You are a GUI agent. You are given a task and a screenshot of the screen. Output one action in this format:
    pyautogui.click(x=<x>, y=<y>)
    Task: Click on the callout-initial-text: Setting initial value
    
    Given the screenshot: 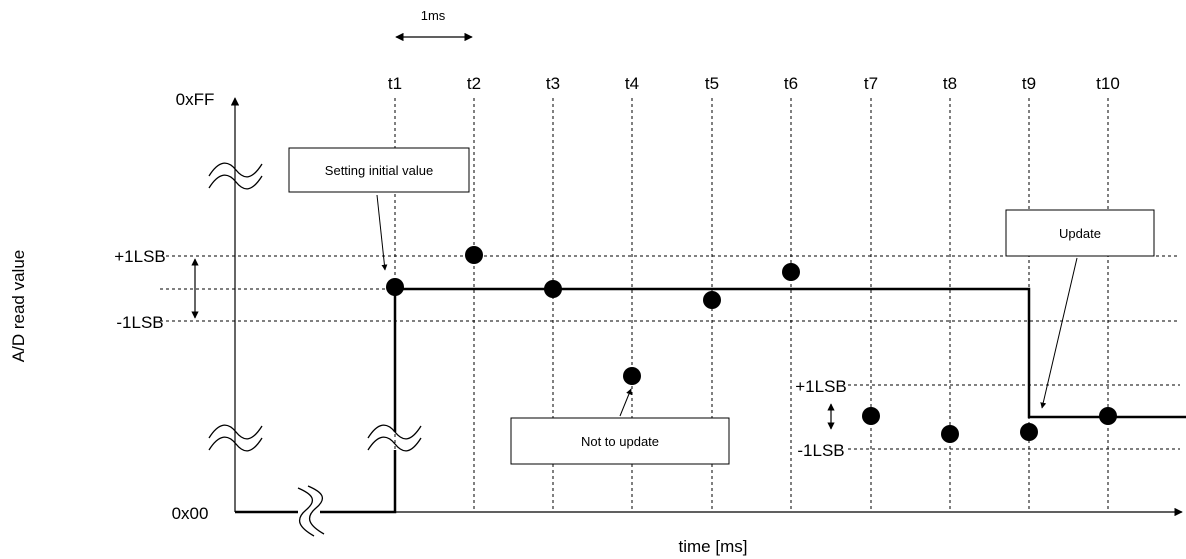 What is the action you would take?
    pyautogui.click(x=379, y=170)
    